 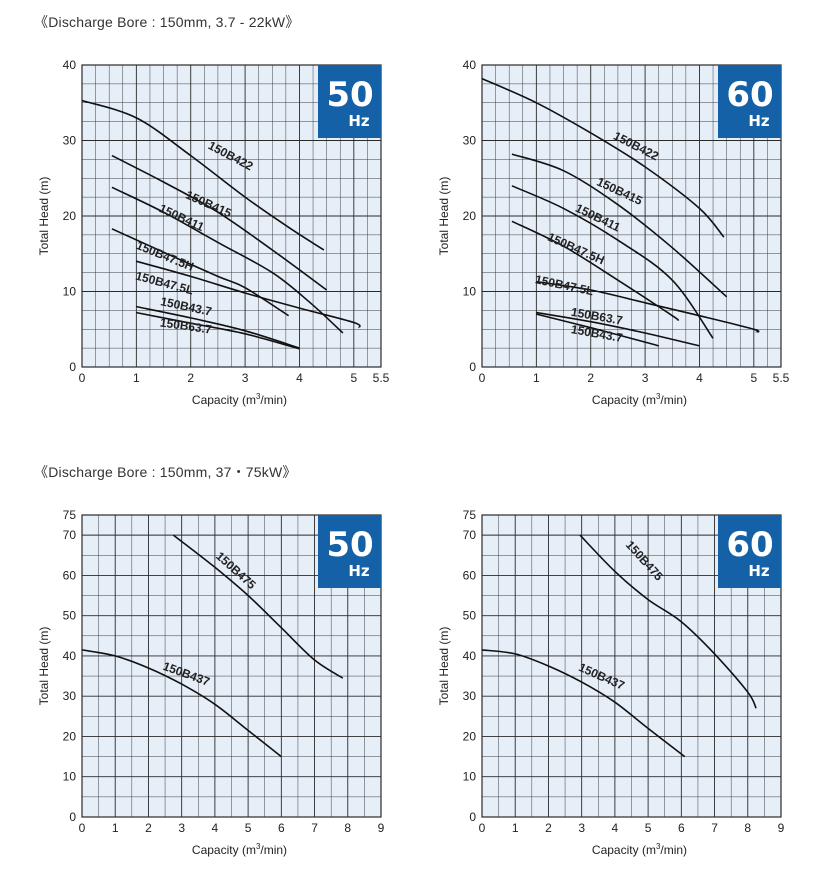 What do you see at coordinates (747, 828) in the screenshot?
I see `x-tick-label: 8` at bounding box center [747, 828].